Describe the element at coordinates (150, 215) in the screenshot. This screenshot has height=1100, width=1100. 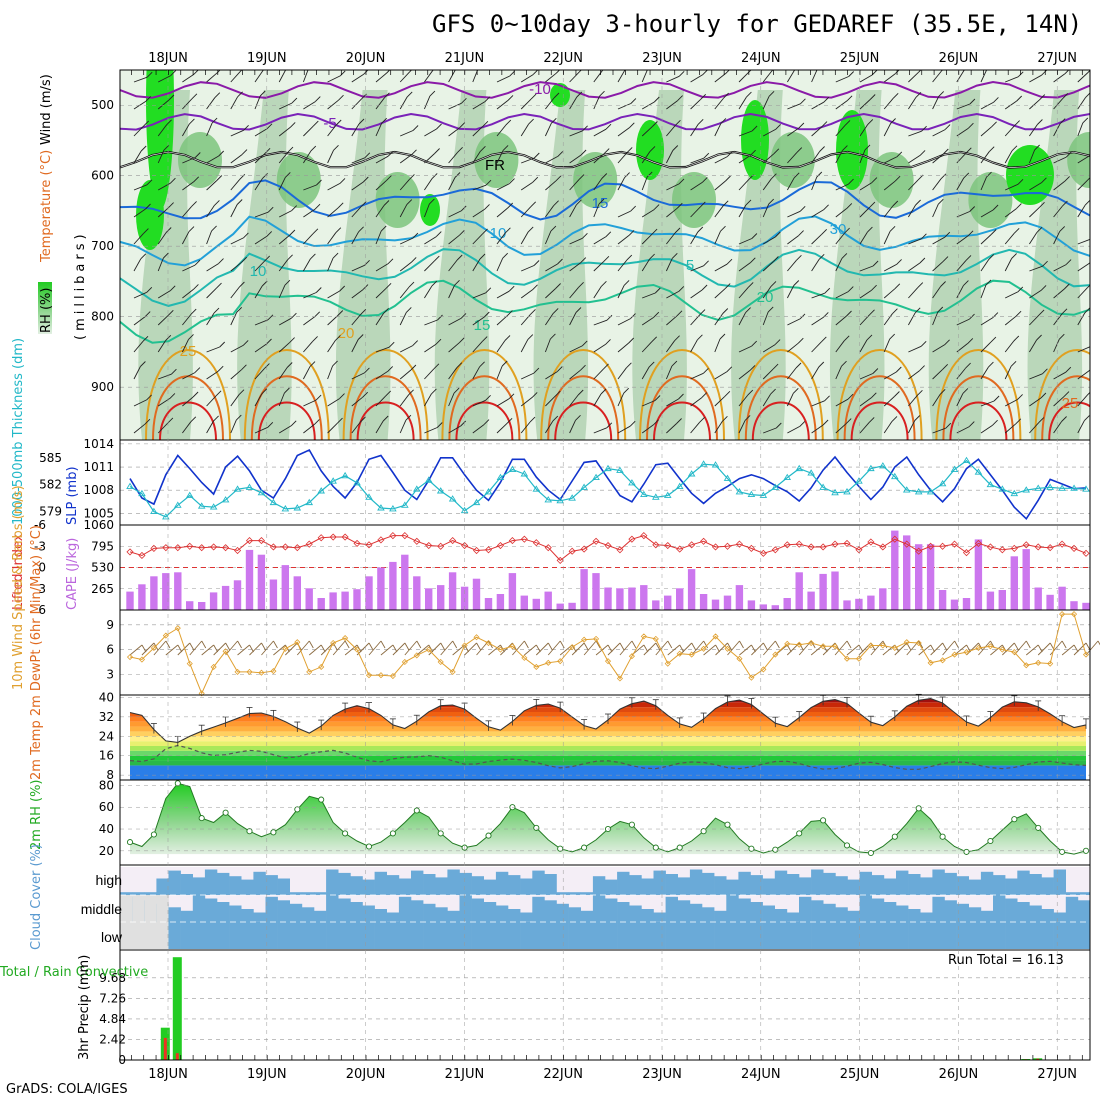
I see `rh-saturated-patch` at that location.